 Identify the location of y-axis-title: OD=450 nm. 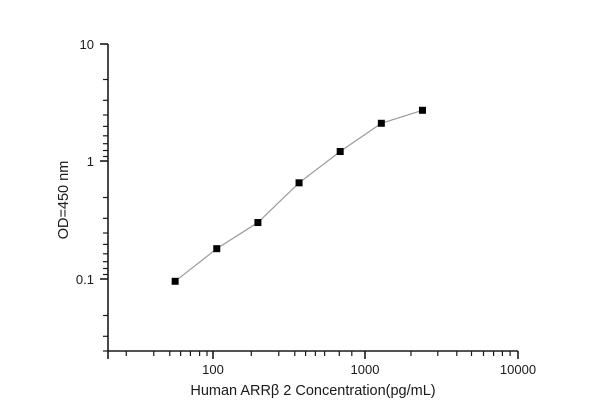
(64, 200).